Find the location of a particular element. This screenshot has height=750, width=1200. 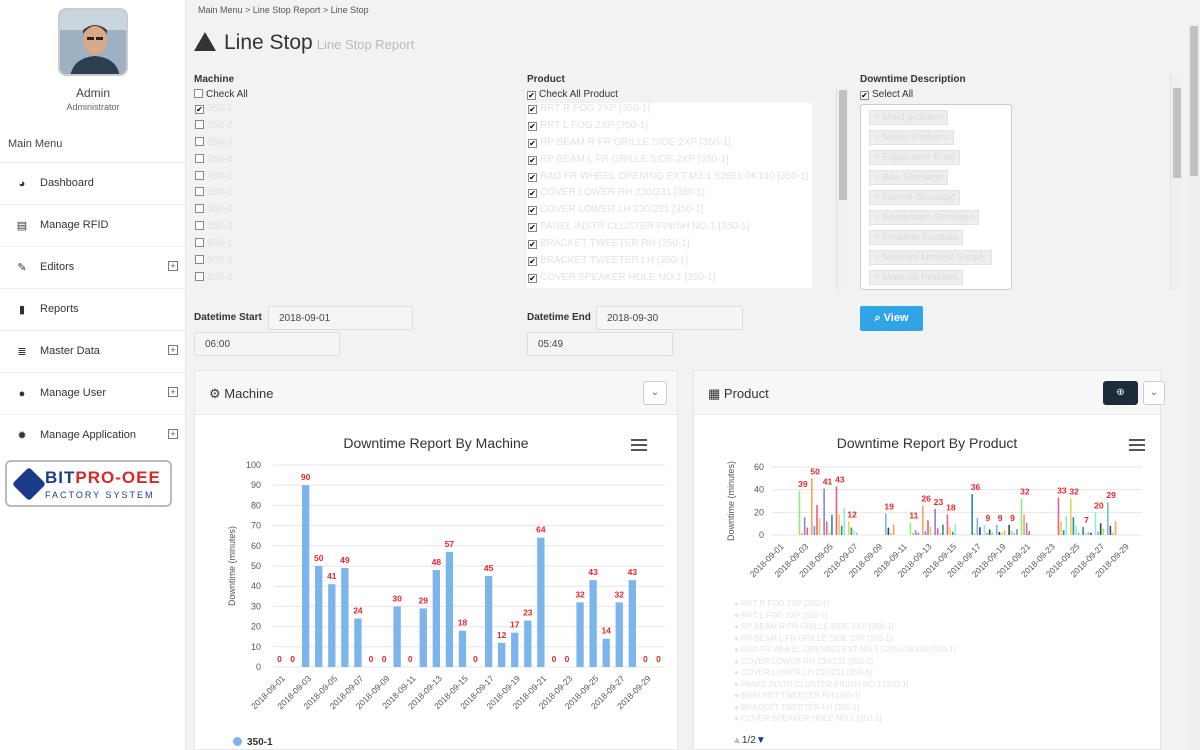

sidebar-item-editors: ✎ Editors + is located at coordinates (93, 267).